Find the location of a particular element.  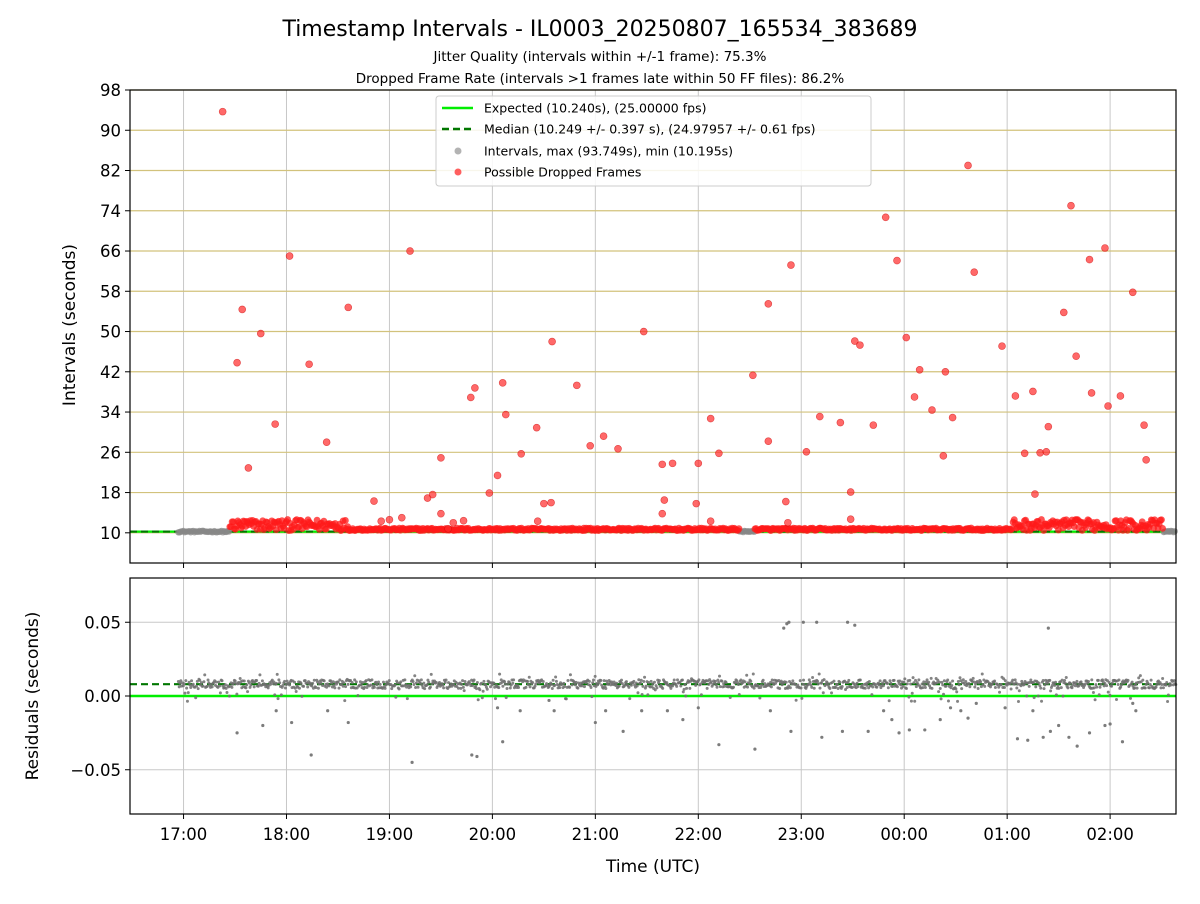

y-axis-label-residuals: Residuals (seconds) is located at coordinates (33, 696).